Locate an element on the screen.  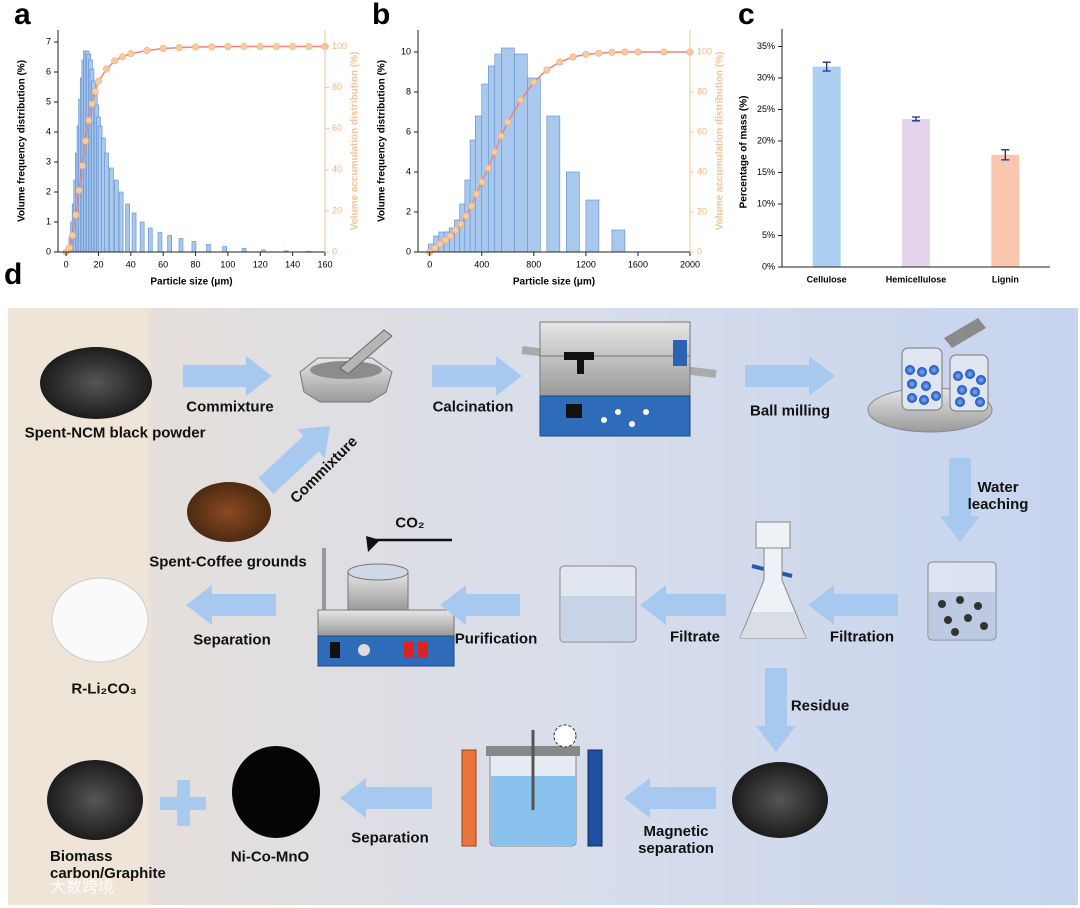
x-tick-label: 140 is located at coordinates (292, 264).